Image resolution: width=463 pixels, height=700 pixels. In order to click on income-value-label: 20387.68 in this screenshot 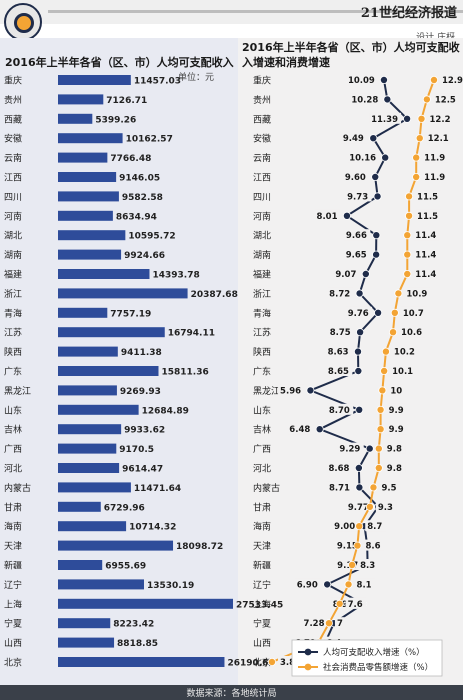, I will do `click(214, 295)`.